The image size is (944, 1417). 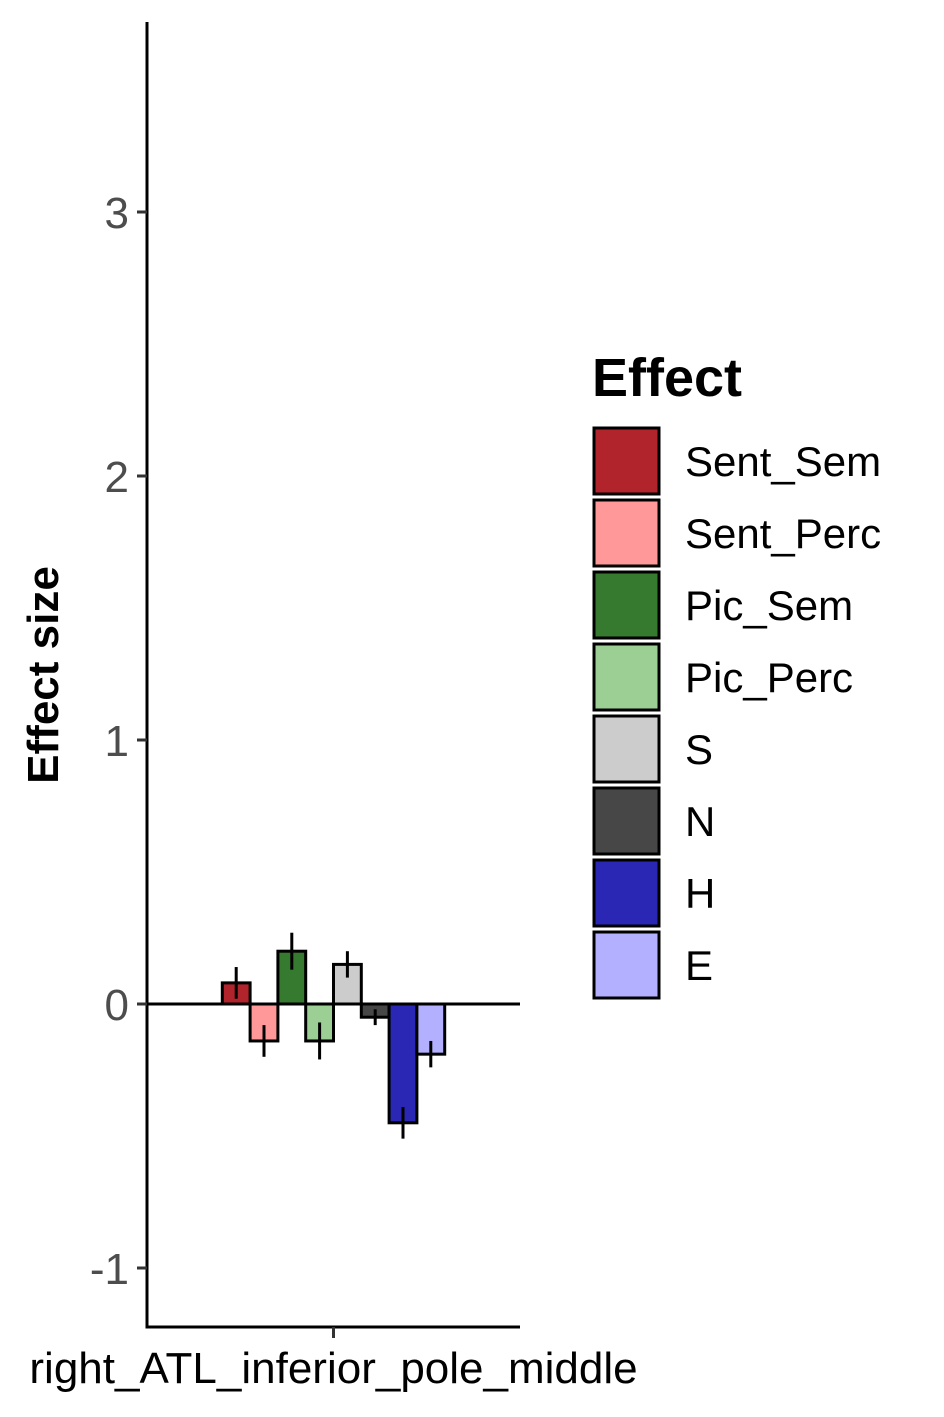 What do you see at coordinates (626, 965) in the screenshot?
I see `legend-key-e` at bounding box center [626, 965].